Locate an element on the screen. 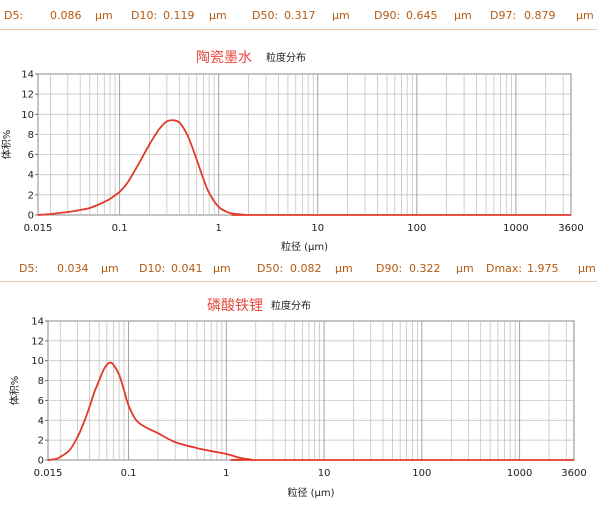 The height and width of the screenshot is (509, 597). d90-value: 0.645 is located at coordinates (422, 15).